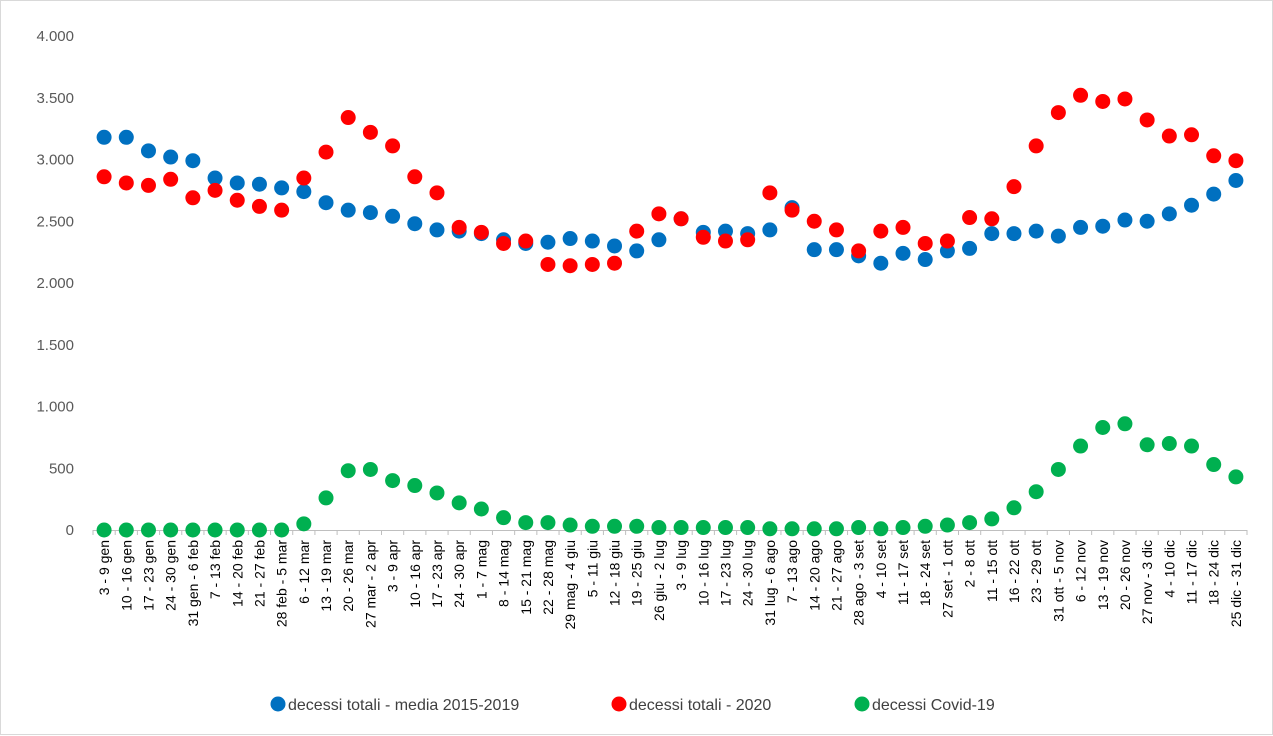 The image size is (1273, 736). Describe the element at coordinates (193, 583) in the screenshot. I see `x-tick-label: 31 gen - 6 feb` at that location.